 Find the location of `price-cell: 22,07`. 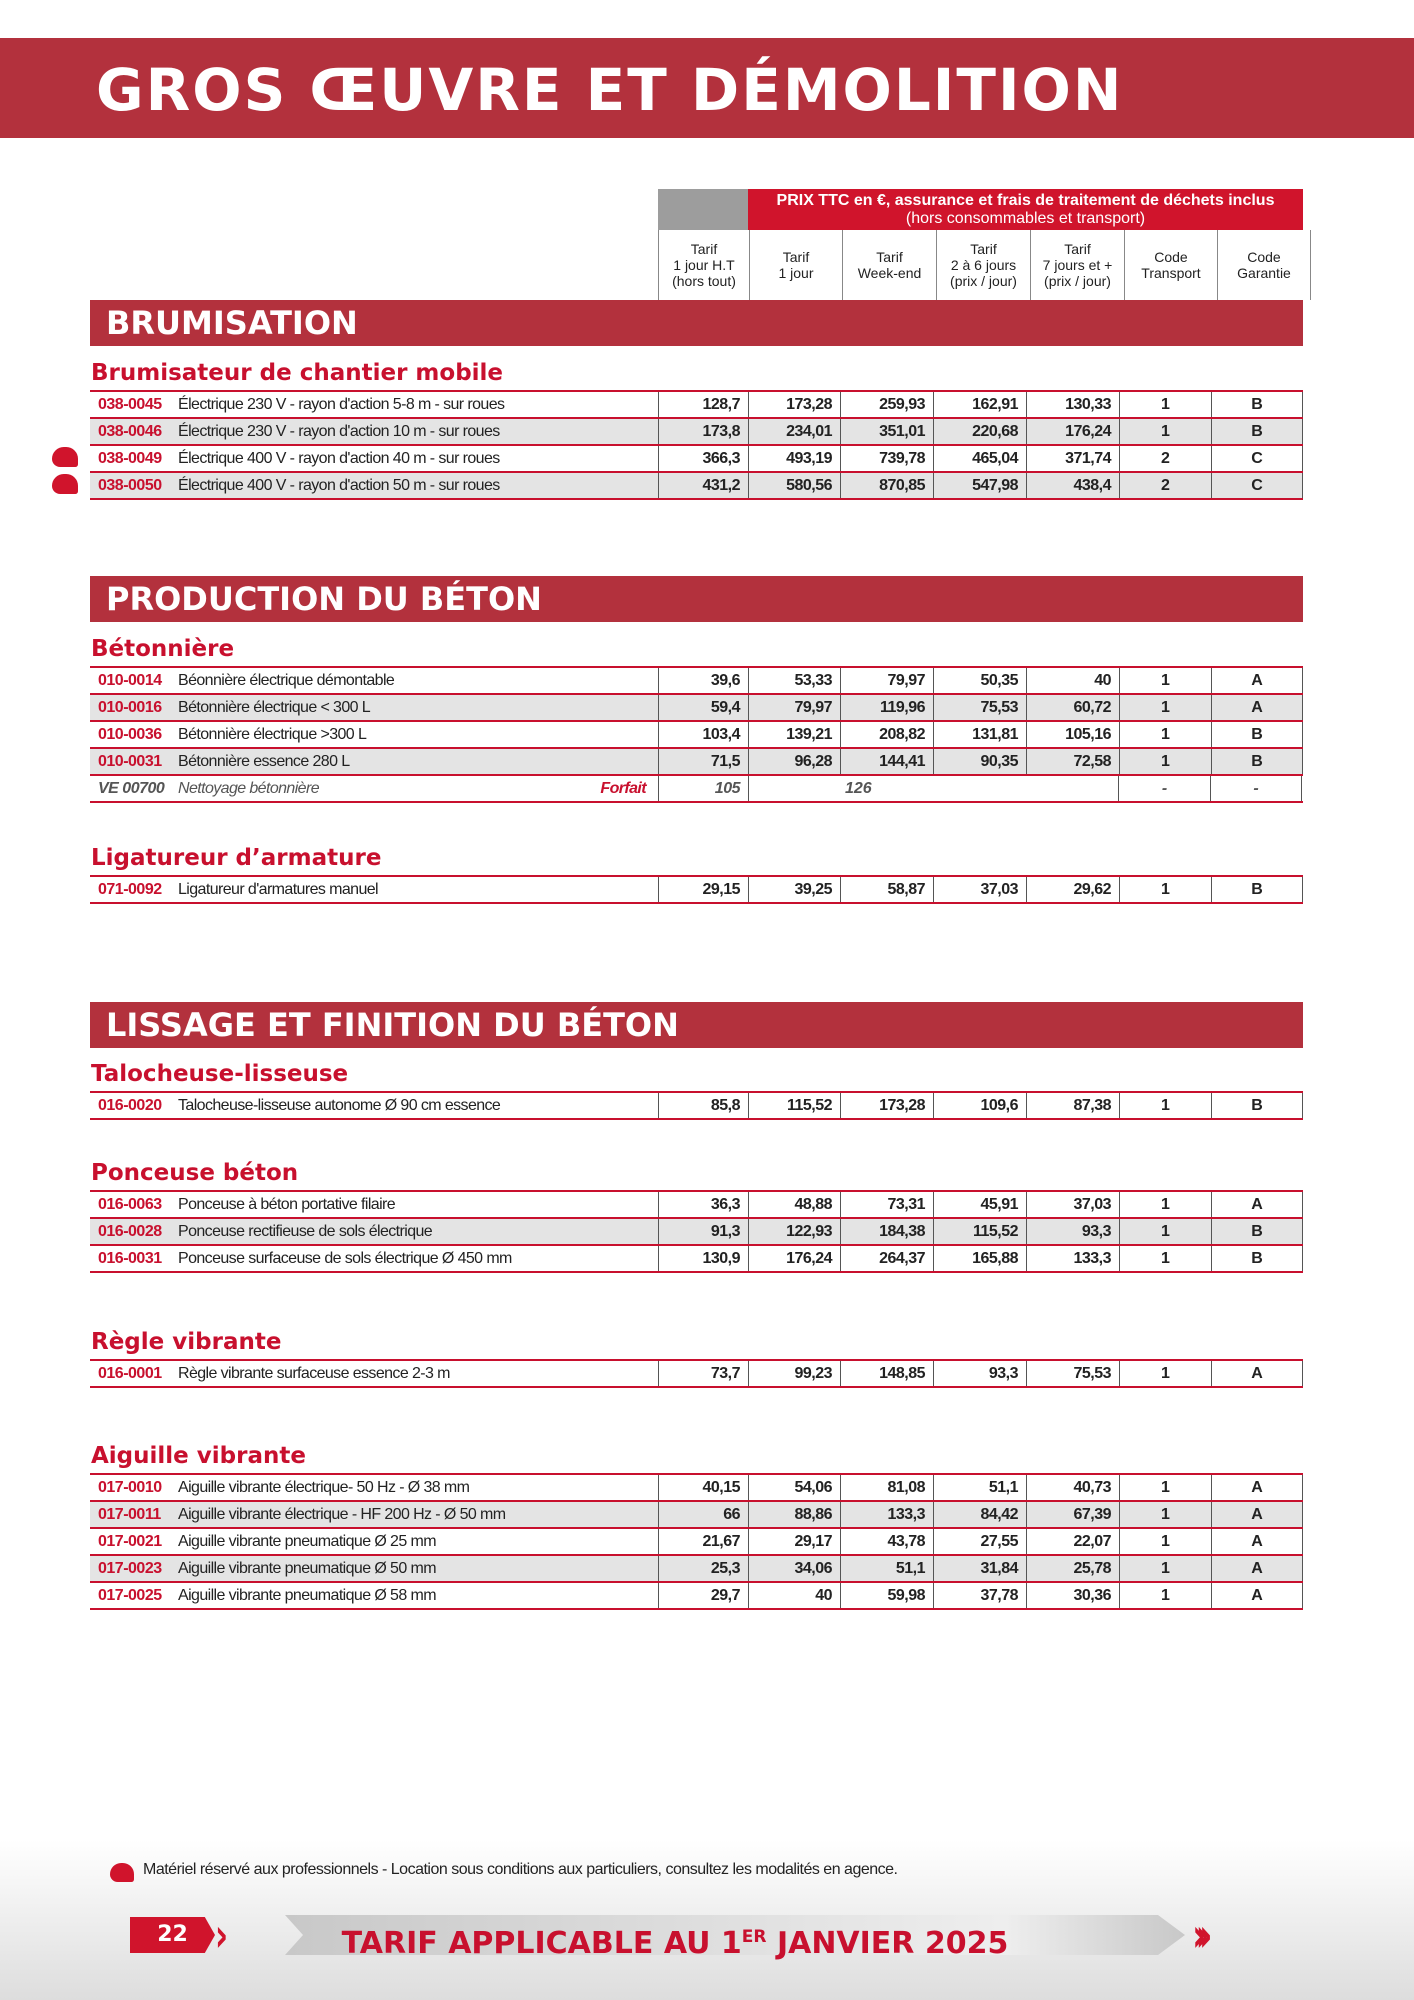

price-cell: 22,07 is located at coordinates (1072, 1541).